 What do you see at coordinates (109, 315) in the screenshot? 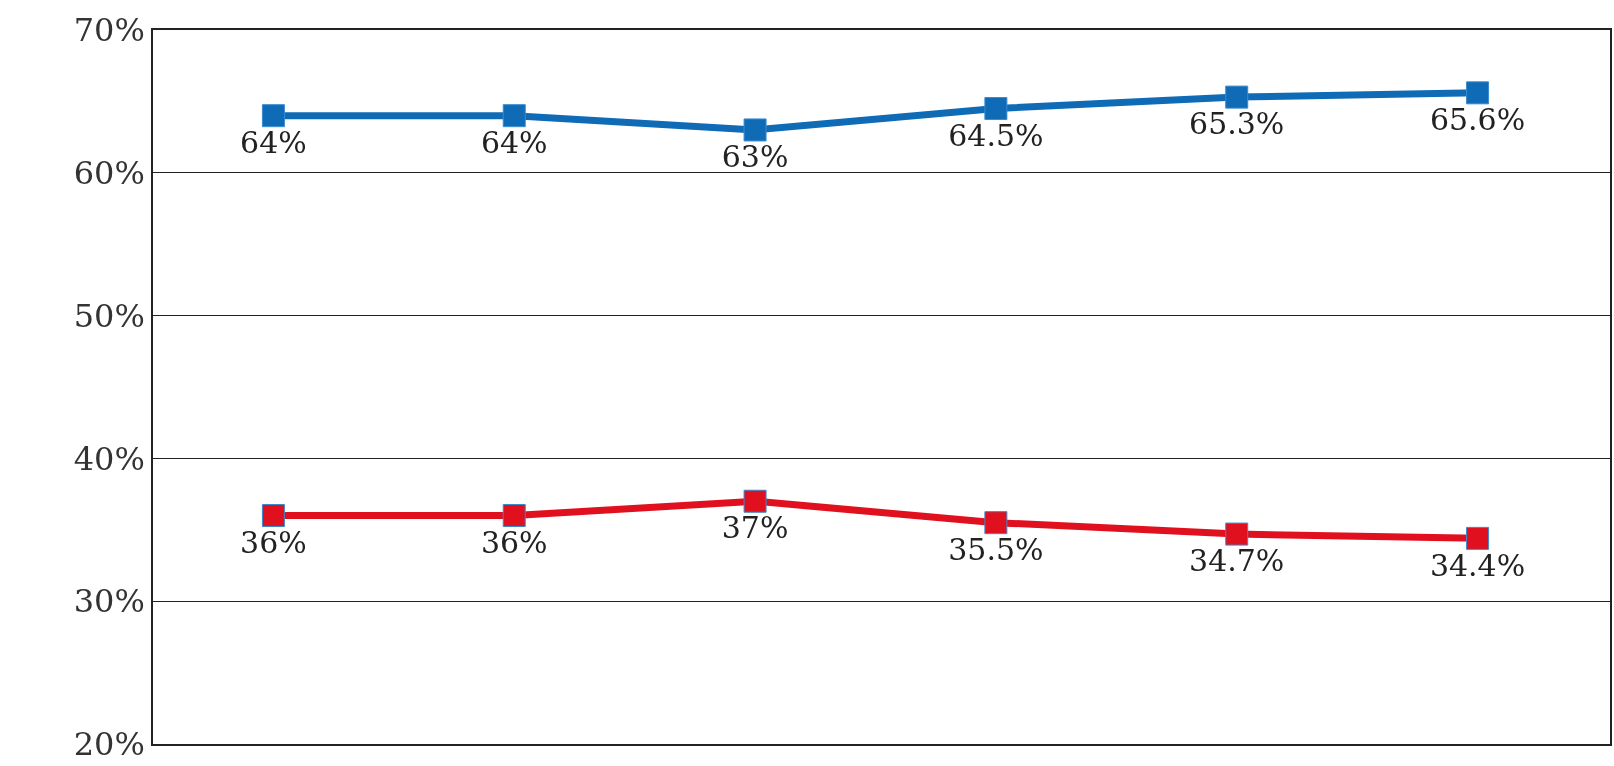
I see `y-tick-label: 50%` at bounding box center [109, 315].